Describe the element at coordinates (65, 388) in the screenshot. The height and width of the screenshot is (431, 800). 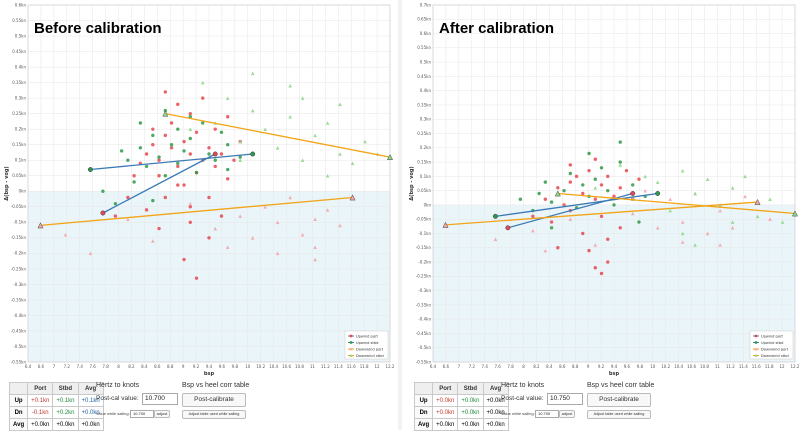
I see `stats-header-stbd: Stbd` at that location.